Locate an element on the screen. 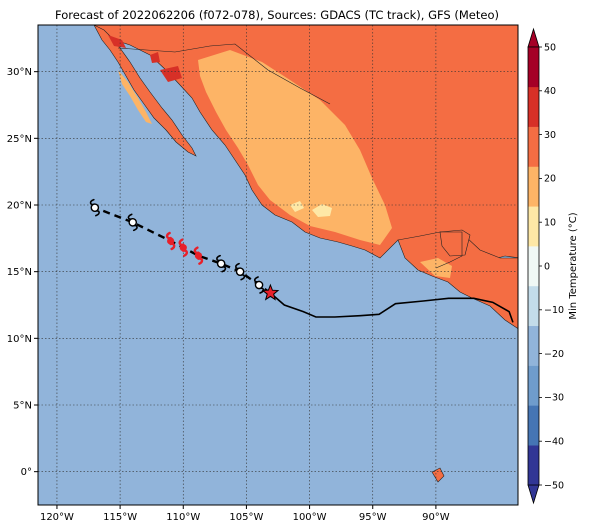 The height and width of the screenshot is (529, 592). land-yucatan is located at coordinates (455, 243).